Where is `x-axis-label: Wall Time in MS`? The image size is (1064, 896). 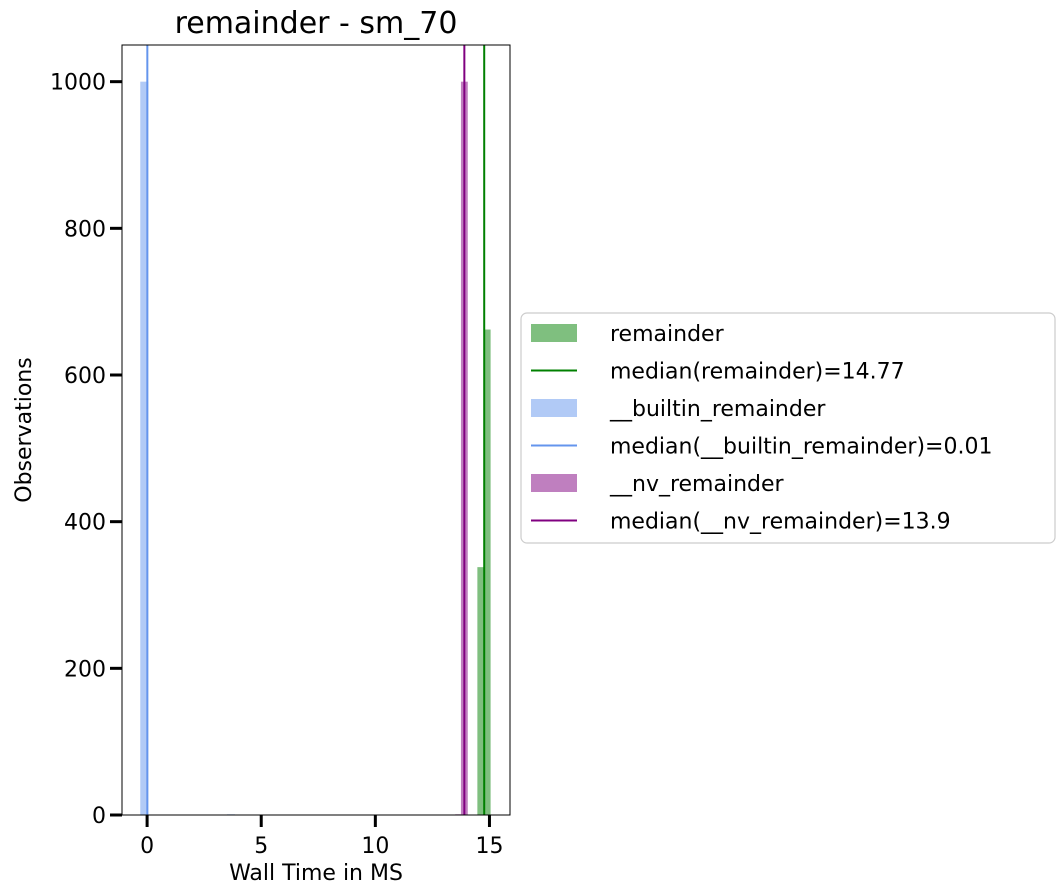 x-axis-label: Wall Time in MS is located at coordinates (316, 873).